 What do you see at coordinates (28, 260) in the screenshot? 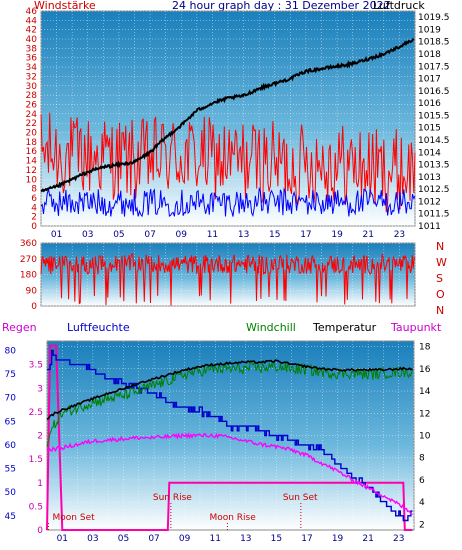
I see `direction-tick-label: 270` at bounding box center [28, 260].